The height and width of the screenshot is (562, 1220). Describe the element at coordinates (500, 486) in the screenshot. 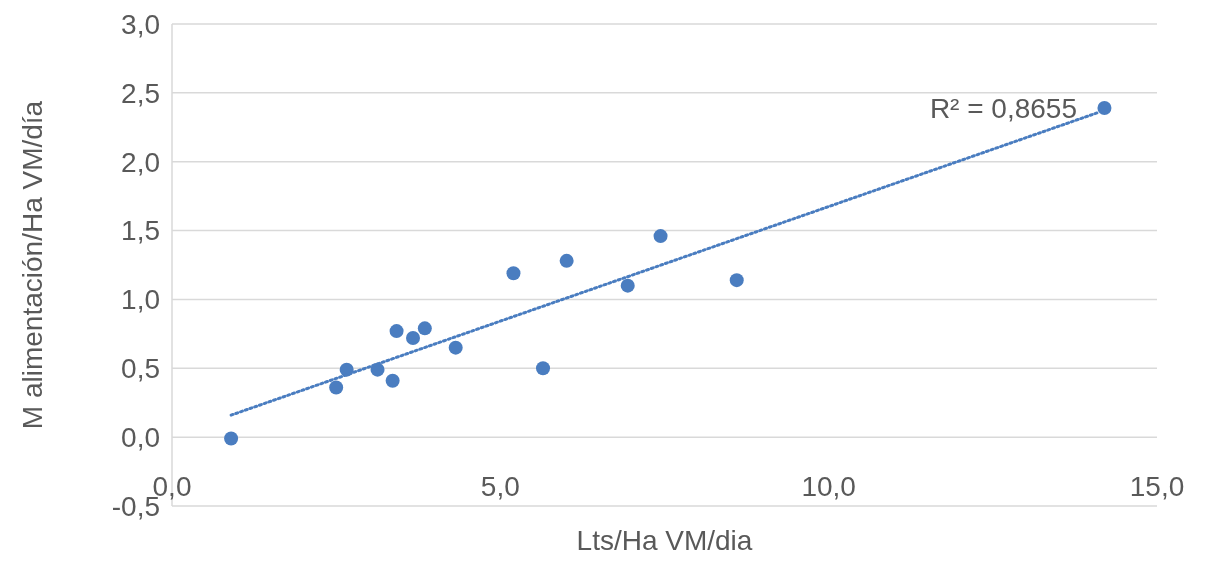

I see `x-tick-label: 5,0` at that location.